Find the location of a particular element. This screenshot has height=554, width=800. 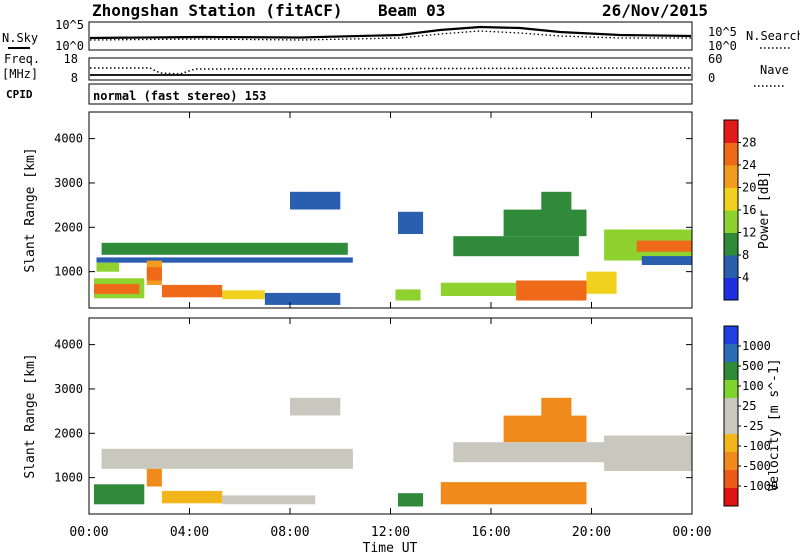

noise-strip-frame is located at coordinates (390, 36).